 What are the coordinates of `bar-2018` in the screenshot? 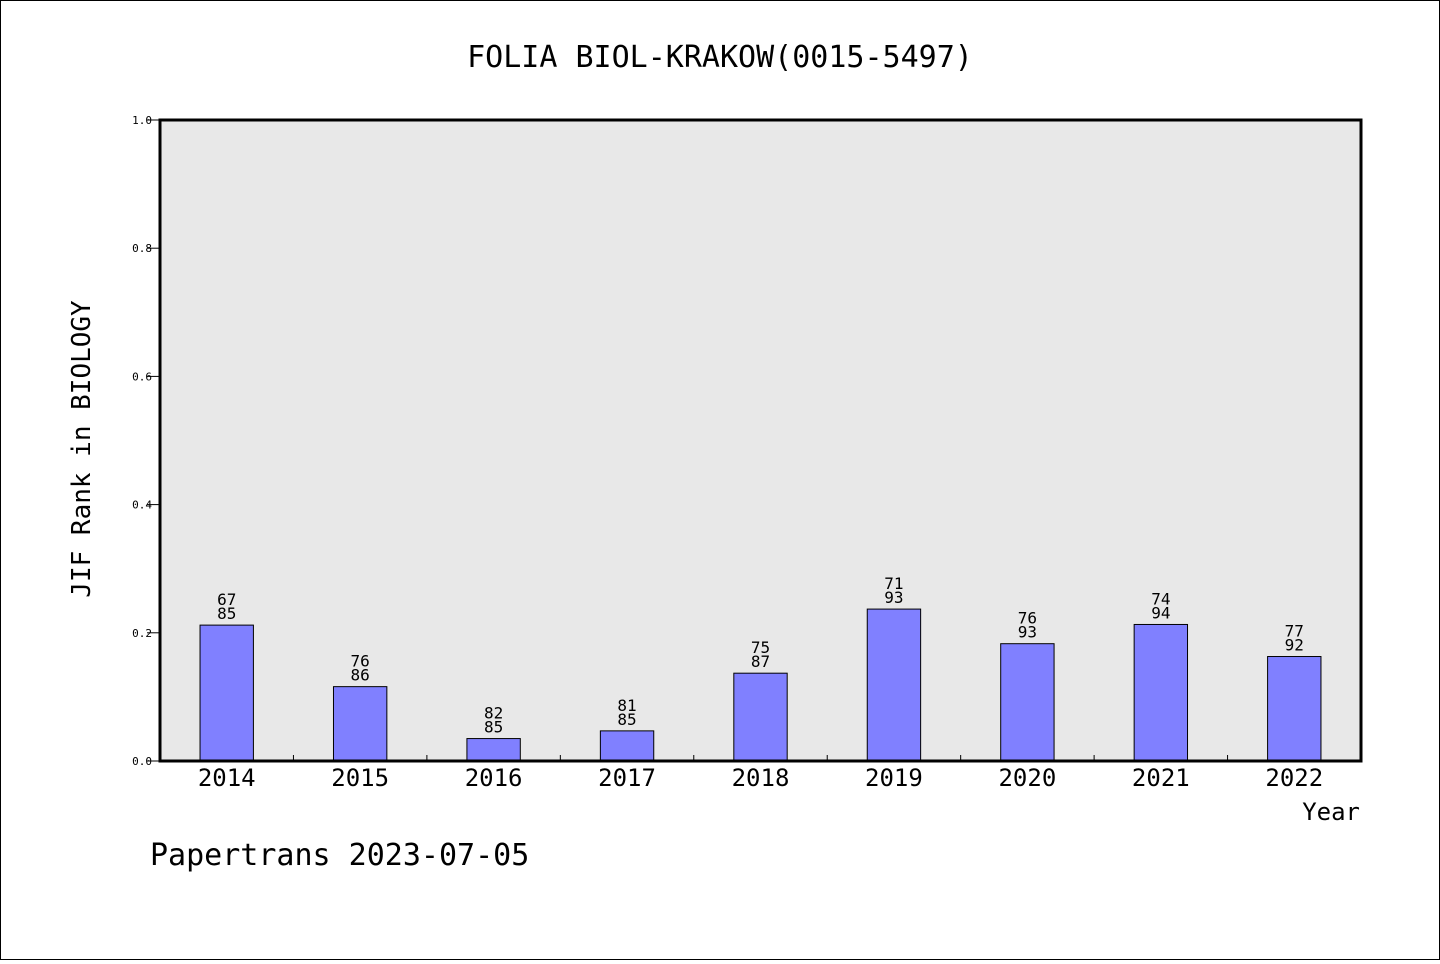 It's located at (760, 717).